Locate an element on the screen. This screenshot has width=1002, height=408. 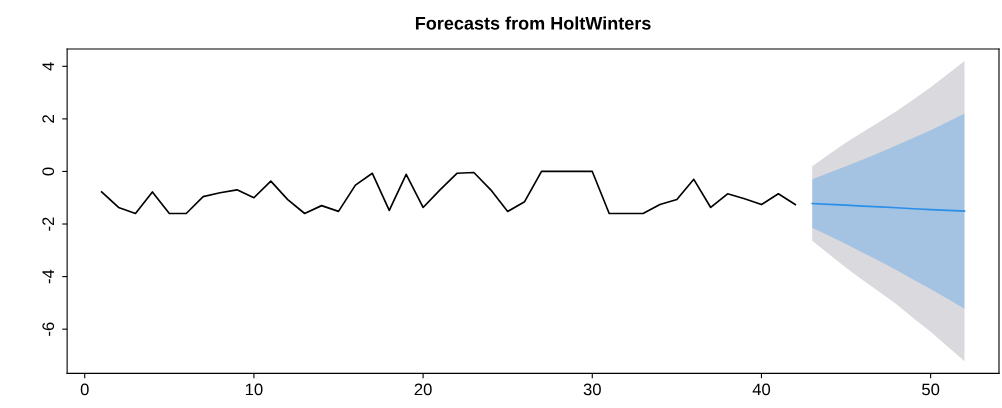
x-tick-label: 0 is located at coordinates (84, 389).